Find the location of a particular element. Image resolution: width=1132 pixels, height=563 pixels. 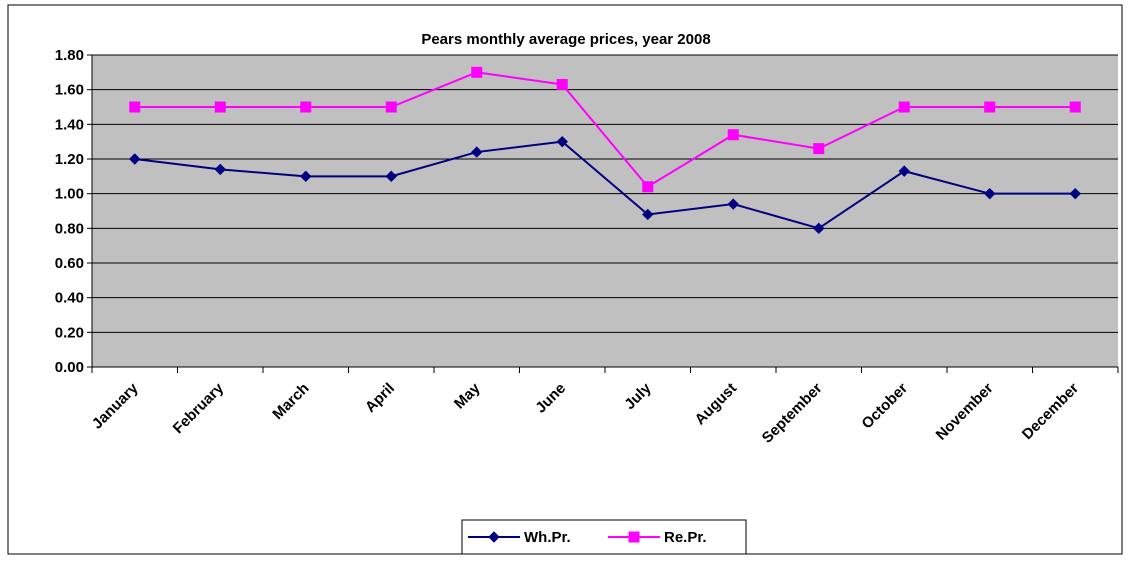

y-tick-label: 1.00 is located at coordinates (69, 194).